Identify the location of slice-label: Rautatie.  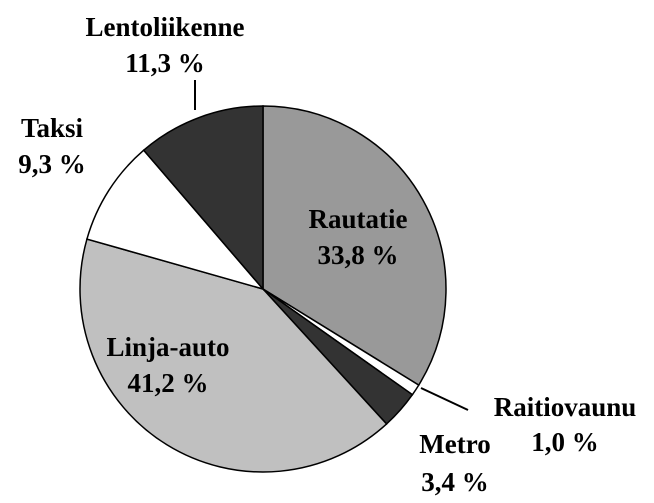
(358, 219).